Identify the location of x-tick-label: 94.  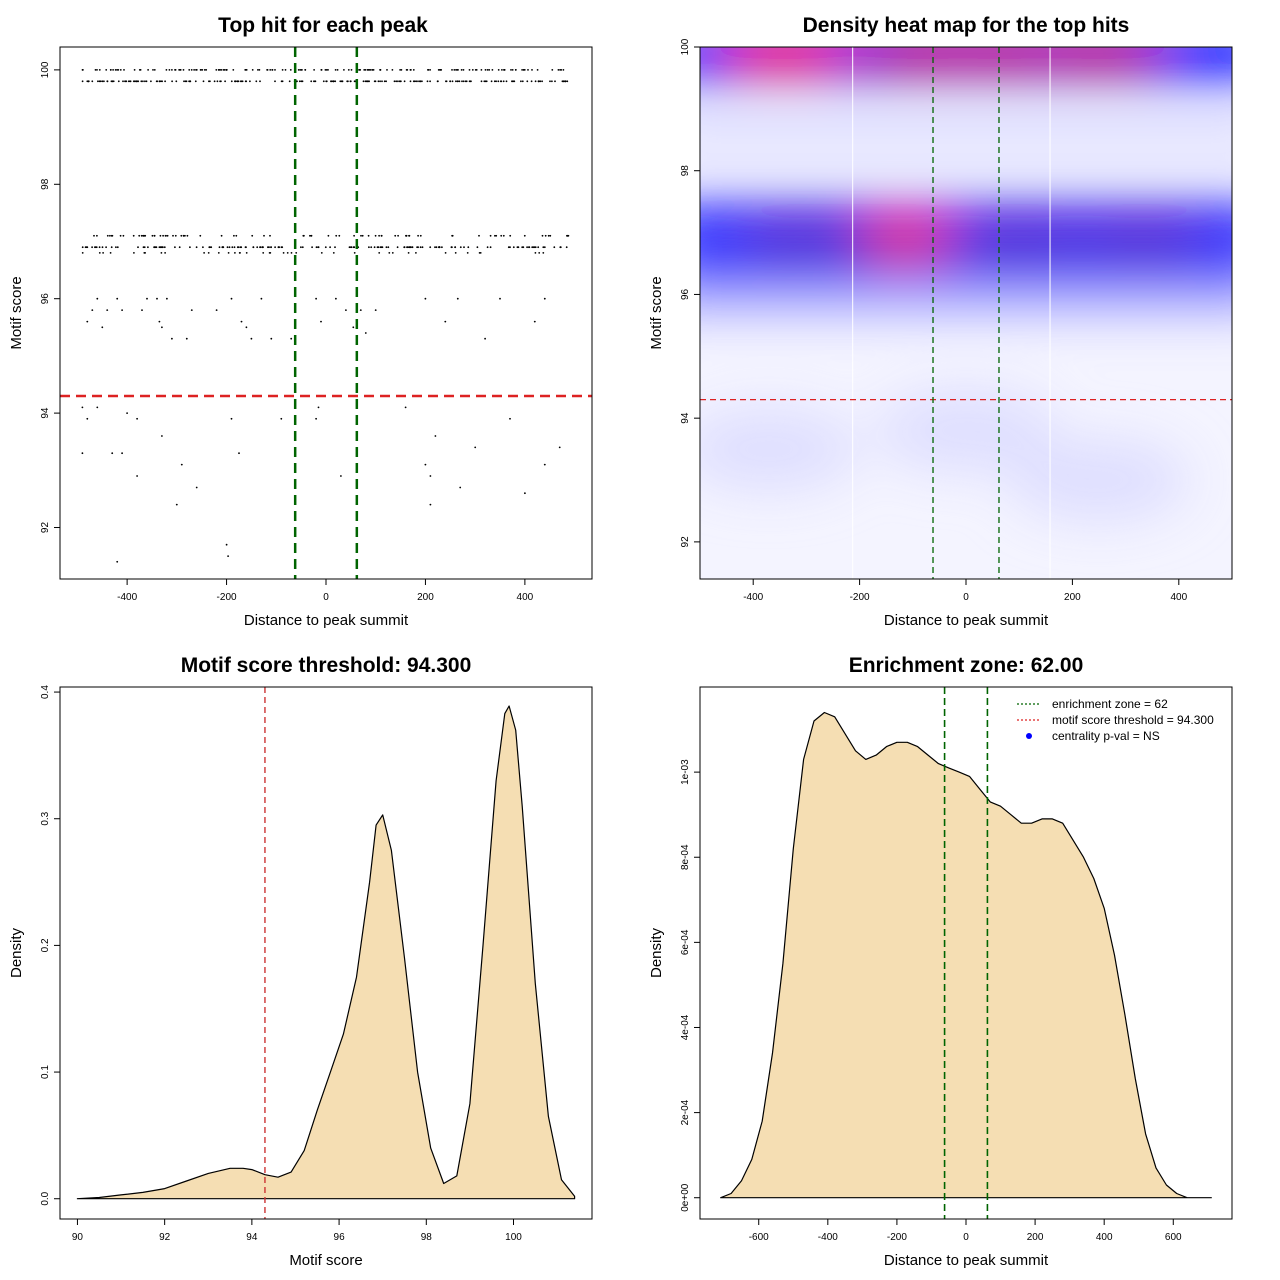
(252, 1237).